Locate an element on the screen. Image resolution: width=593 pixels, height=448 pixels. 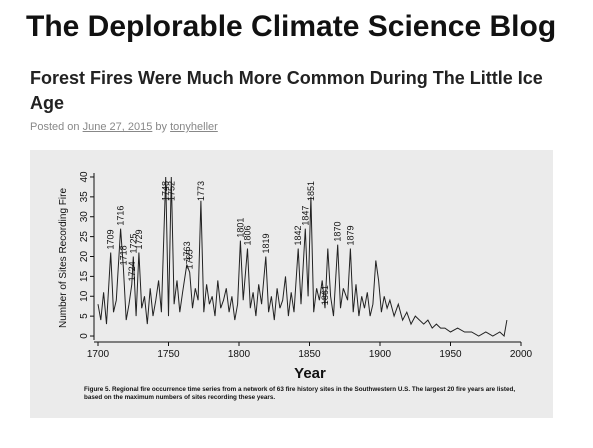
y-tick-label: 25 is located at coordinates (84, 237).